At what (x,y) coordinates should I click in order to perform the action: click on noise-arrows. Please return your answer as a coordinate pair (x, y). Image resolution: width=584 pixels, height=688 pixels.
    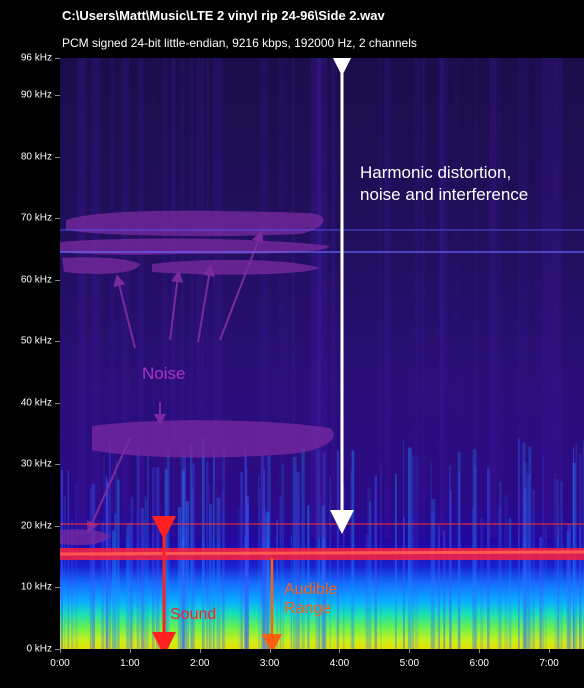
    Looking at the image, I should click on (175, 382).